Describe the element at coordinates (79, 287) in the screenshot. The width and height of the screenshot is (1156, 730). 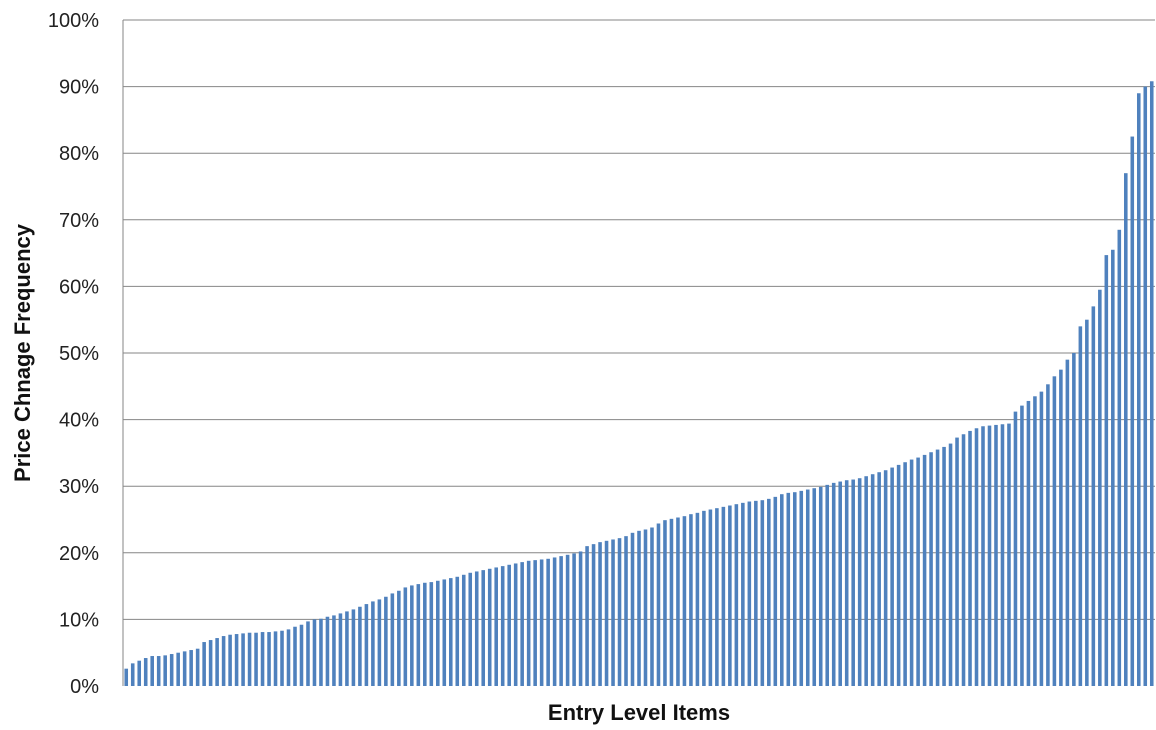
I see `y-tick-label: 60%` at that location.